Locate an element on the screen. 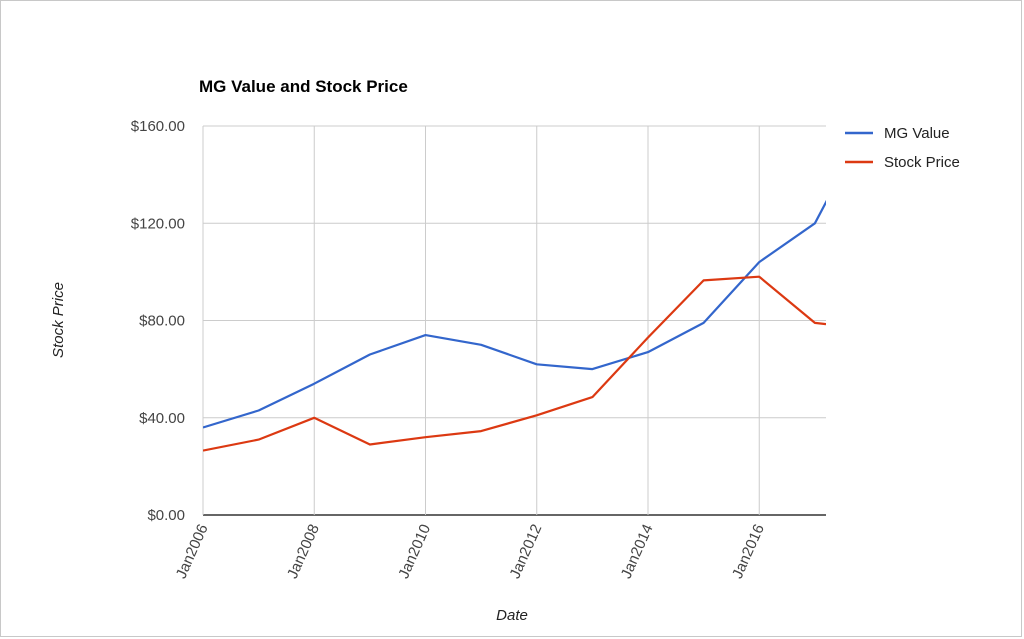 This screenshot has height=639, width=1024. y-tick-label: $80.00 is located at coordinates (162, 321).